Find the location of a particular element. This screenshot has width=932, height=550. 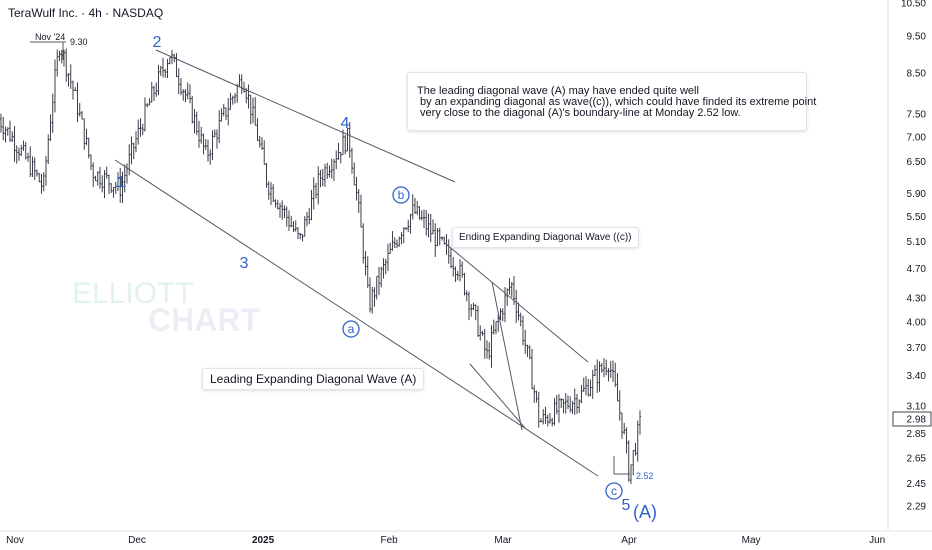

ending-diagonal-upper is located at coordinates (517, 303).